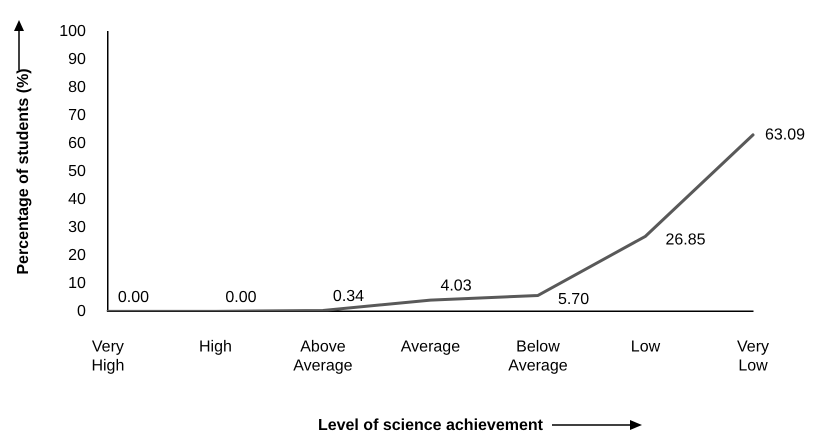  What do you see at coordinates (685, 240) in the screenshot?
I see `data-label: 26.85` at bounding box center [685, 240].